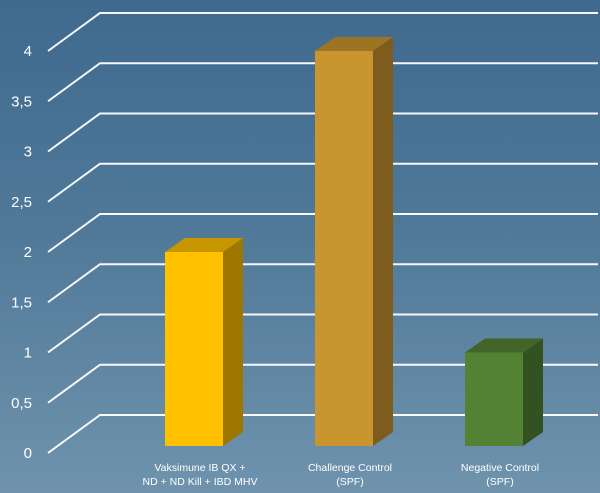  What do you see at coordinates (21, 302) in the screenshot?
I see `y-tick-label: 1,5` at bounding box center [21, 302].